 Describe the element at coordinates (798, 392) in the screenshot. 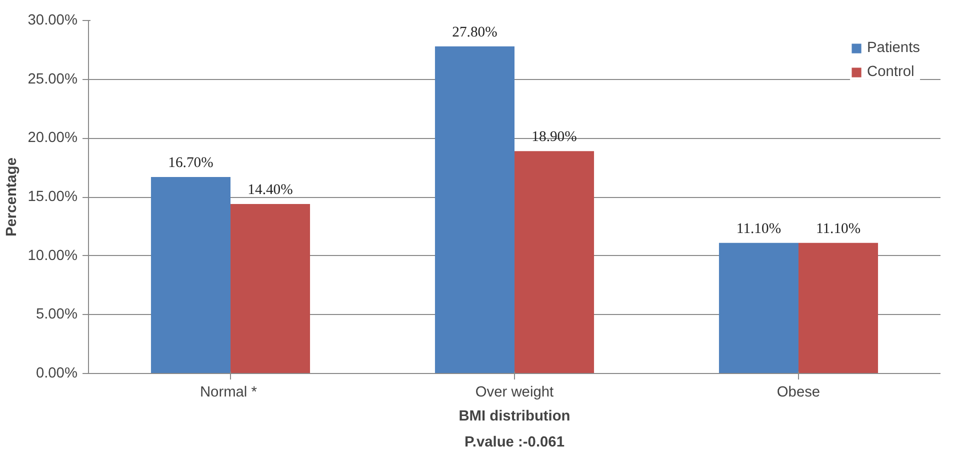

I see `x-tick-label: Obese` at that location.